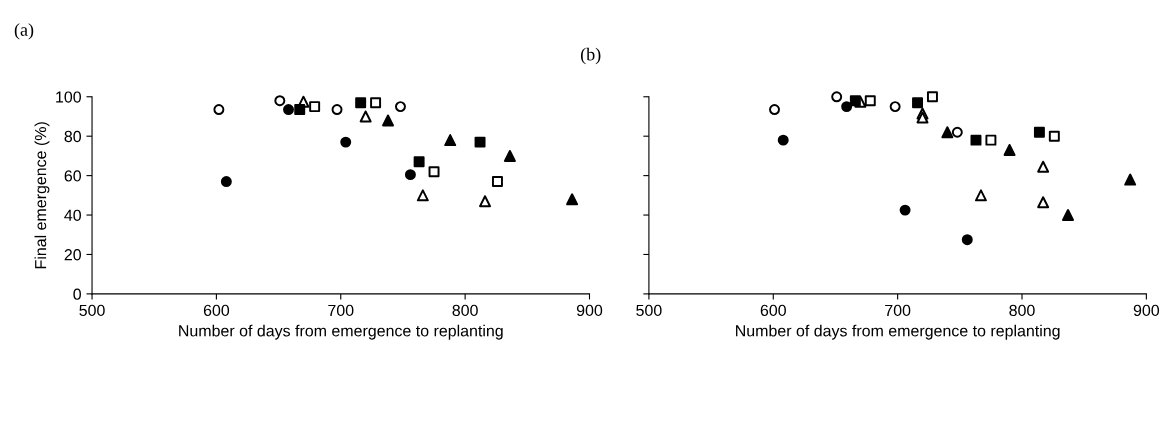 Image resolution: width=1165 pixels, height=448 pixels. I want to click on y-tick-label: 40, so click(72, 215).